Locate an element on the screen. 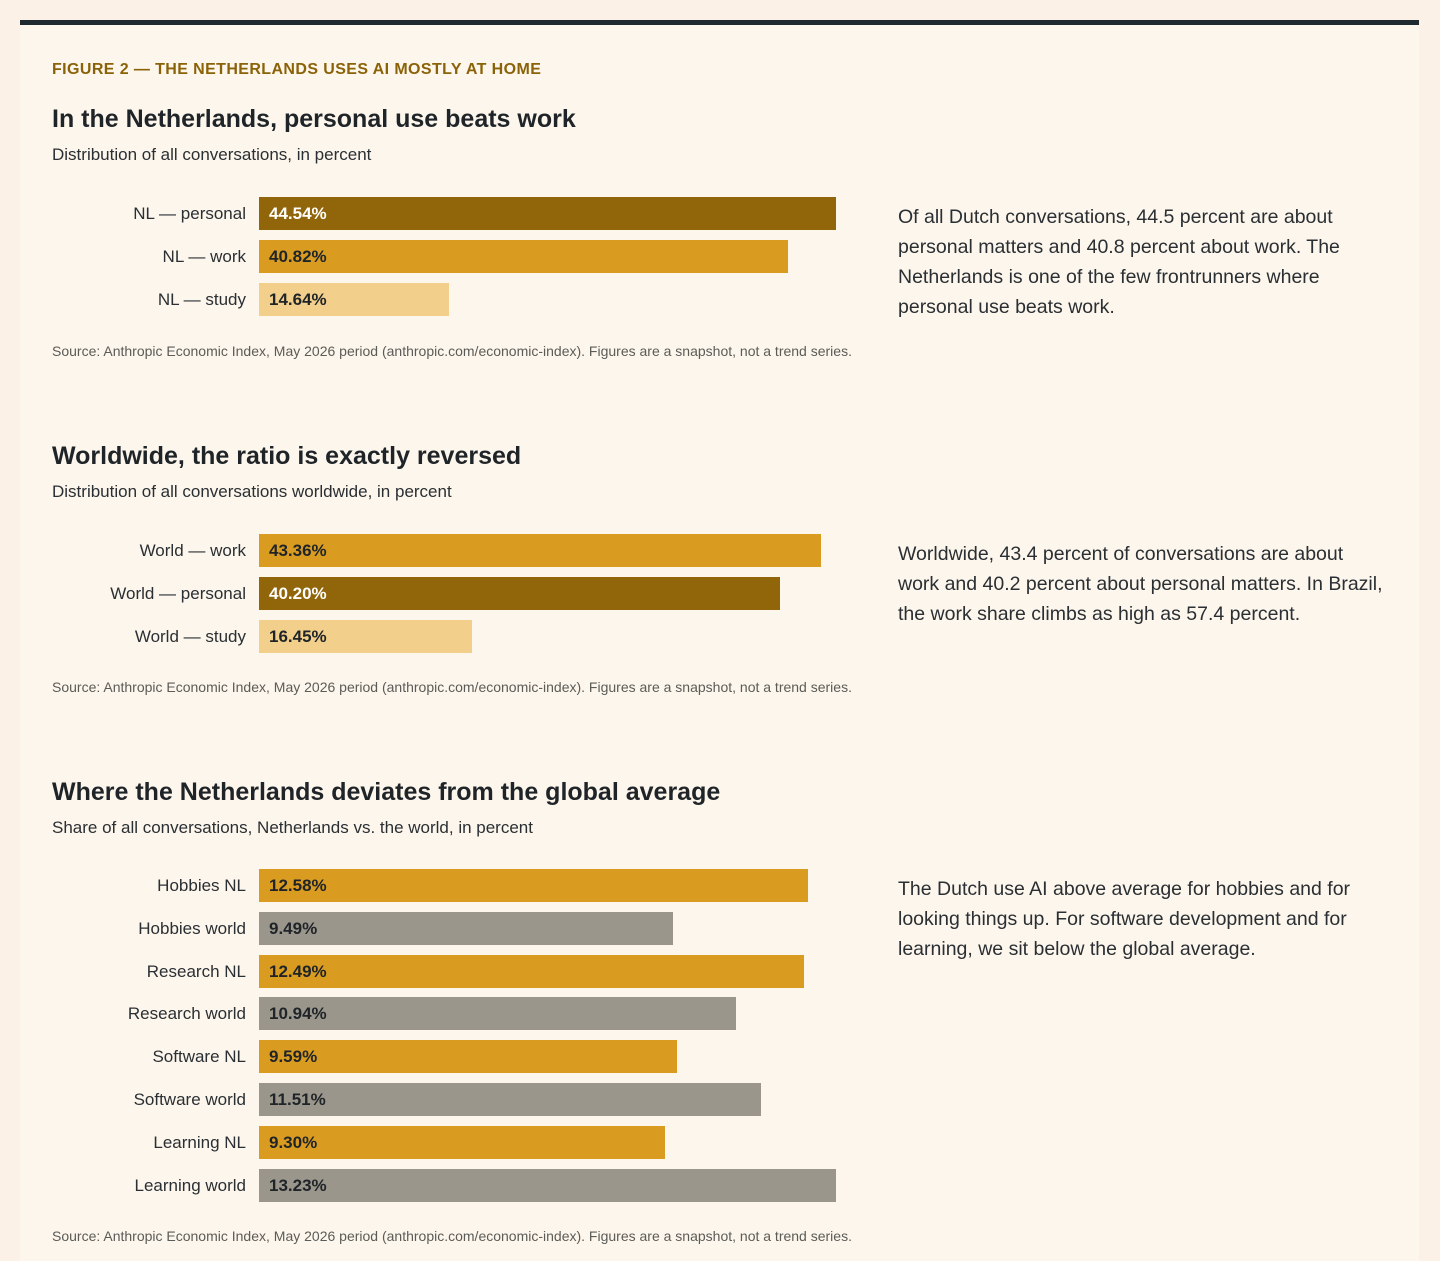 The height and width of the screenshot is (1261, 1440). category-label: Research NL is located at coordinates (196, 971).